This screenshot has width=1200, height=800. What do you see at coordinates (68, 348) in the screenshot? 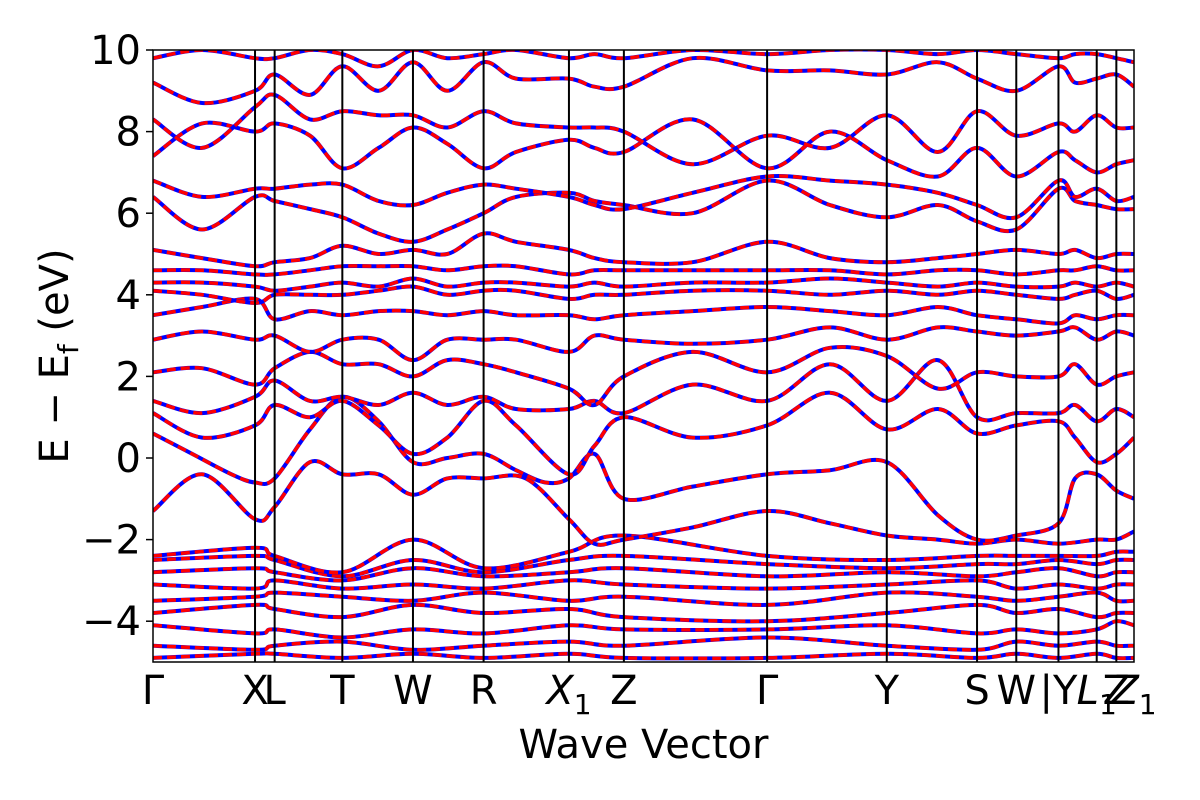
I see `y-axis-title-sub: f` at bounding box center [68, 348].